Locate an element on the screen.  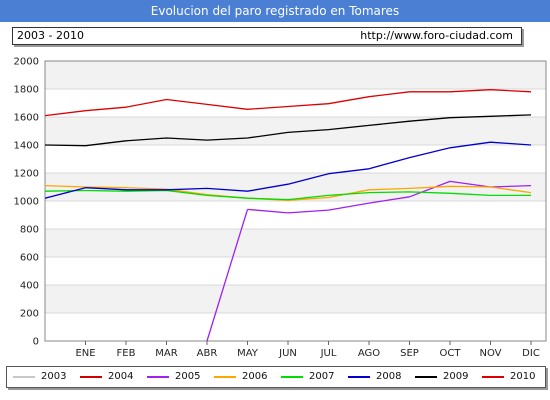
legend-label: 2006 is located at coordinates (255, 376).